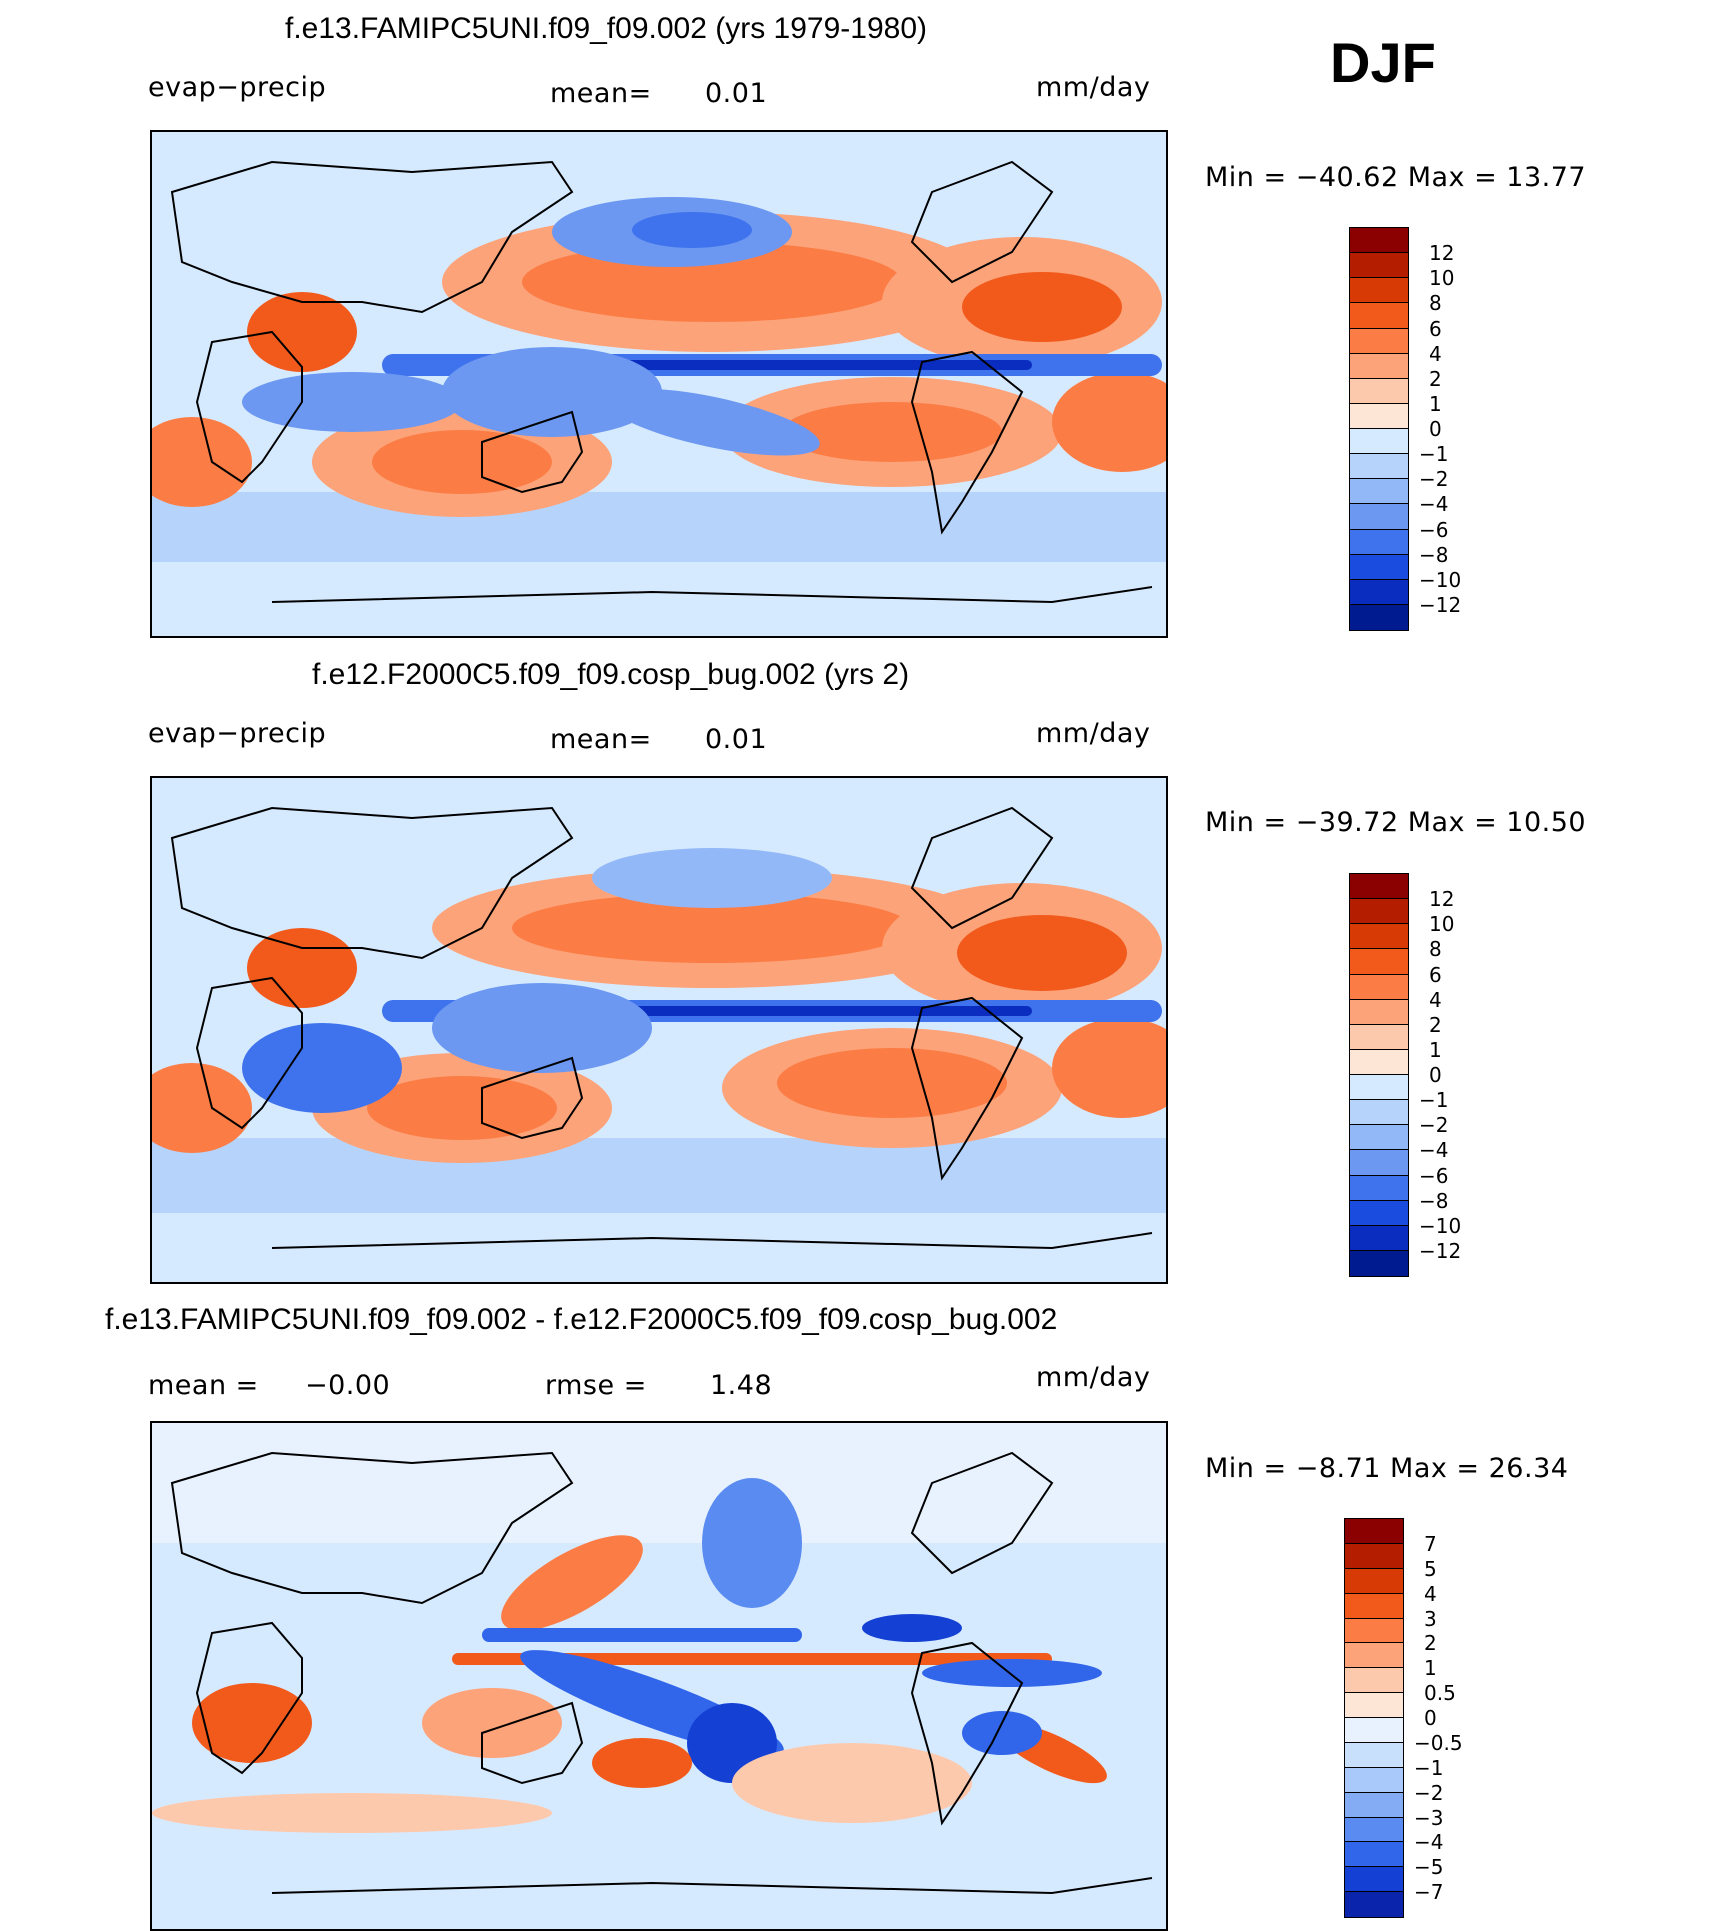 This screenshot has height=1931, width=1710. I want to click on colorbar-tick-label: −7, so click(1429, 1892).